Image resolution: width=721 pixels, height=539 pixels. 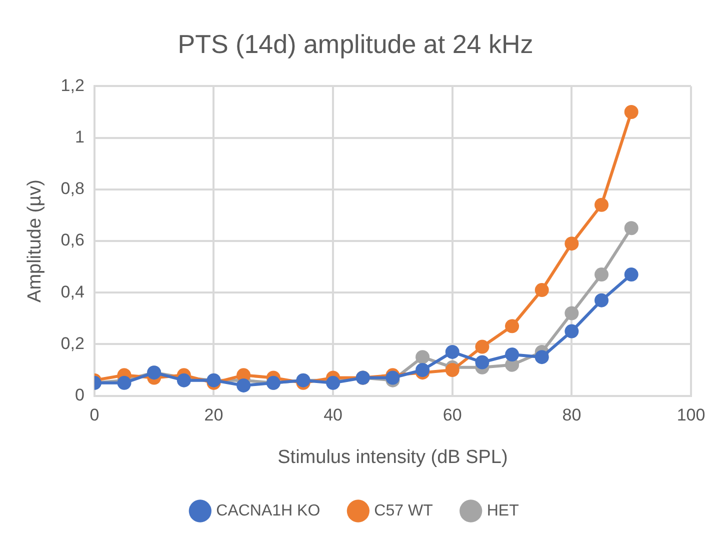 What do you see at coordinates (35, 241) in the screenshot?
I see `y-axis-title: Amplitude (µv)` at bounding box center [35, 241].